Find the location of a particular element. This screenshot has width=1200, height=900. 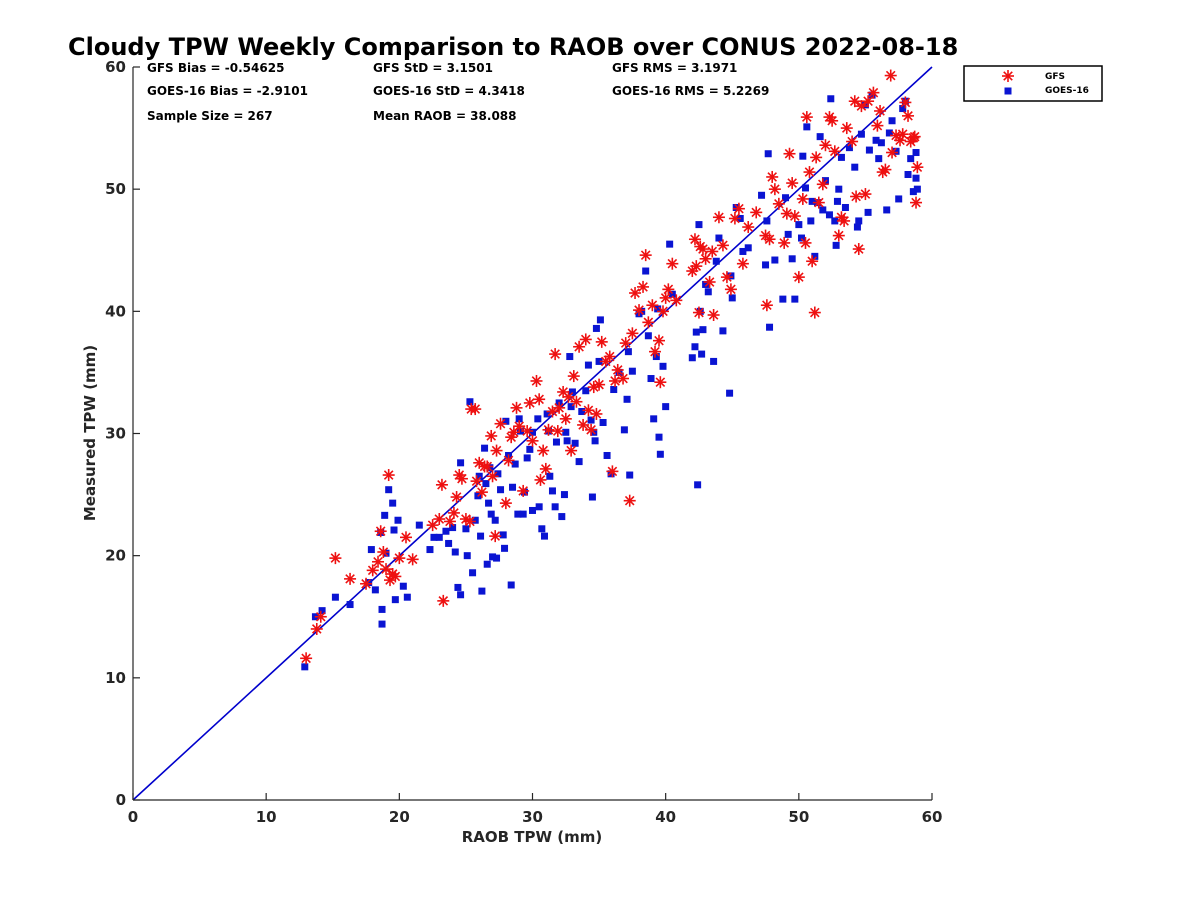

legend-gfs-label: GFS is located at coordinates (1055, 77).